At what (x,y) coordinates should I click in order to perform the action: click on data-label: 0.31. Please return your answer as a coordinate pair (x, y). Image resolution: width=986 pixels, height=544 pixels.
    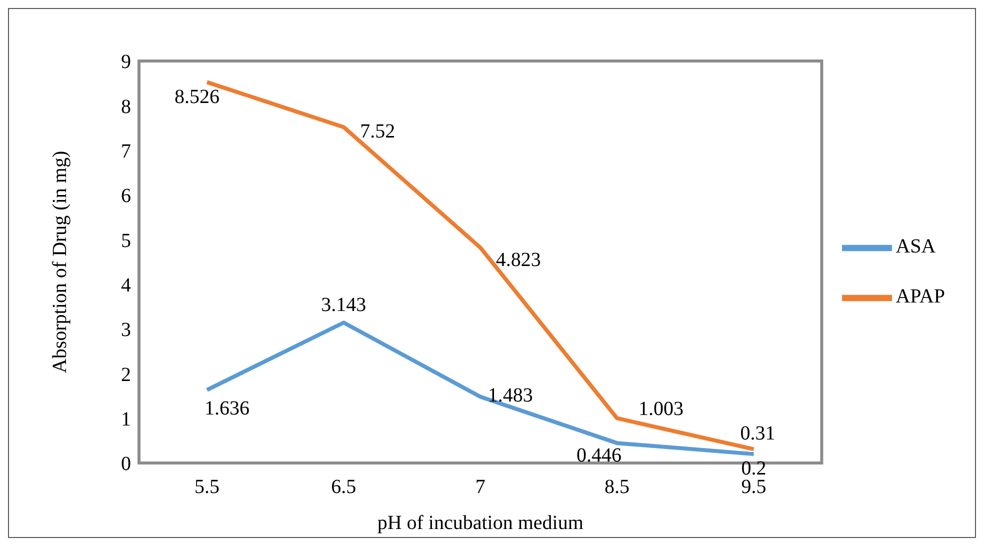
    Looking at the image, I should click on (758, 433).